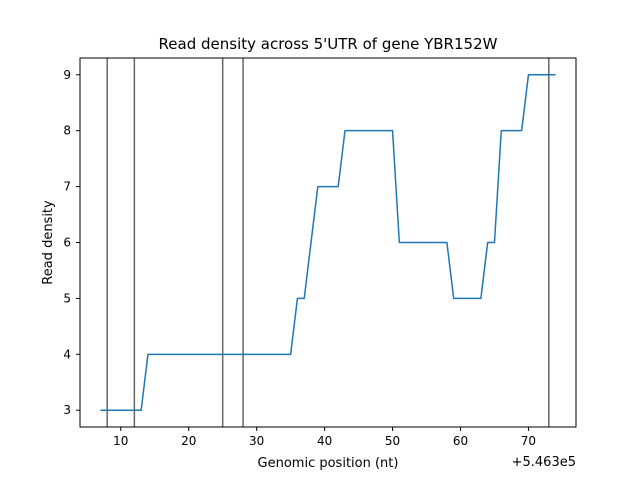 The height and width of the screenshot is (484, 640). I want to click on x-tick-label: 50, so click(392, 441).